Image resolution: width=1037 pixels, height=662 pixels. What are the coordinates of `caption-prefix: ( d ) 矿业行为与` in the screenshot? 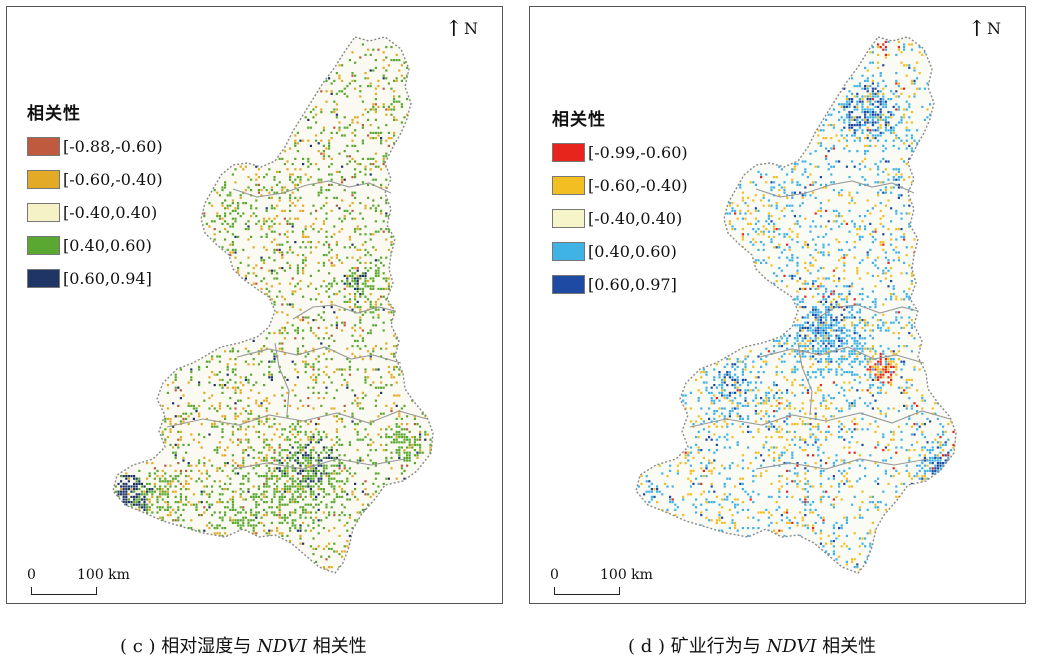 It's located at (697, 646).